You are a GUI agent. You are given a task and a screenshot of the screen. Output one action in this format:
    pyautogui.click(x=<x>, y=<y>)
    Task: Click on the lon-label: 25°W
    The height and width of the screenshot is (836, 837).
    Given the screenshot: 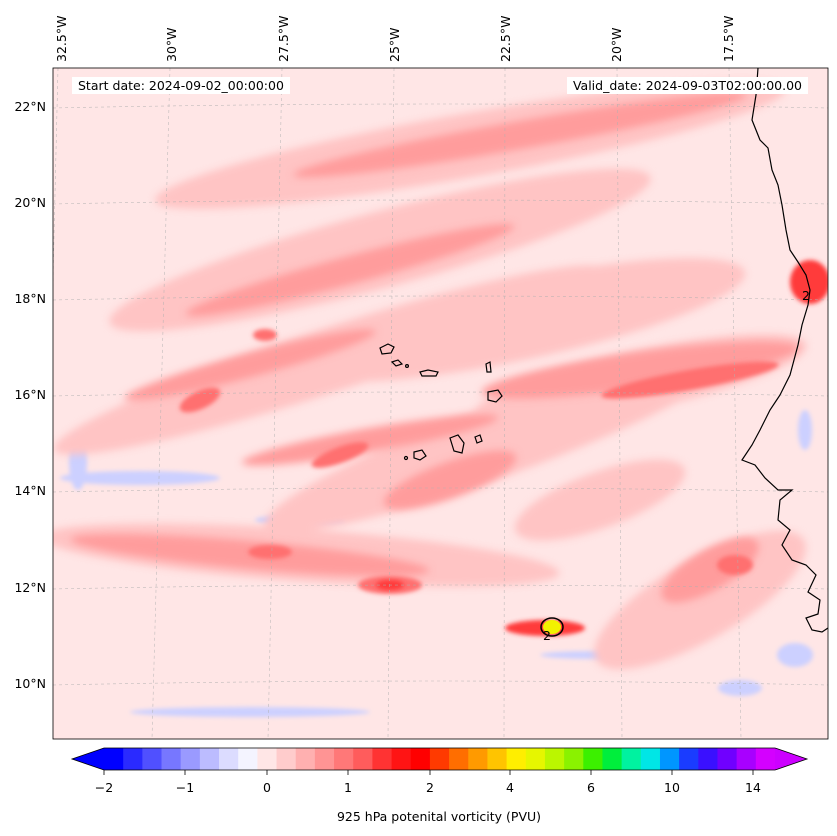 What is the action you would take?
    pyautogui.click(x=394, y=44)
    